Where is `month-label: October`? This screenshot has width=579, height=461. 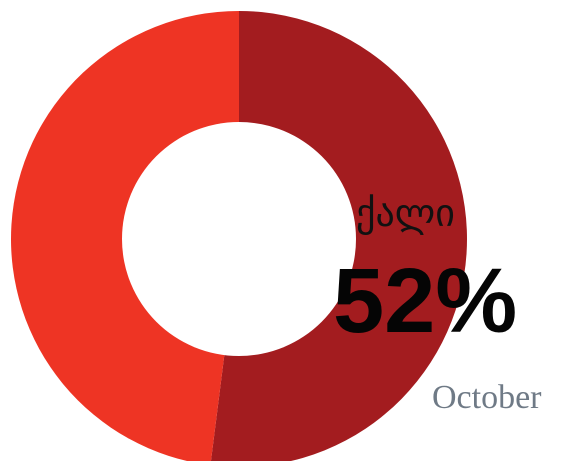 month-label: October is located at coordinates (487, 397).